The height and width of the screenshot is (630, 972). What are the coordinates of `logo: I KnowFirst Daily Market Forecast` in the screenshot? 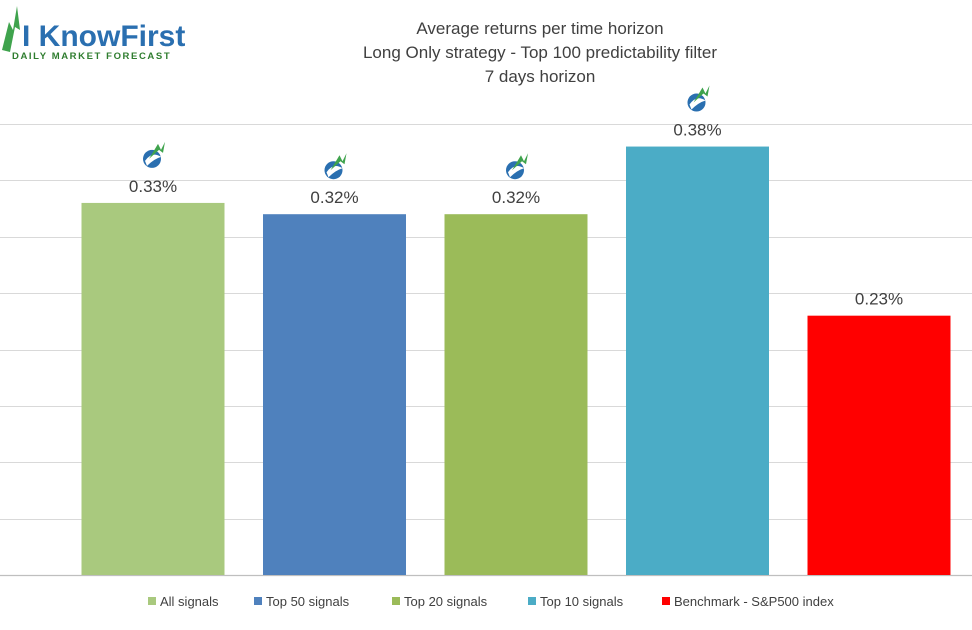 It's located at (93, 34).